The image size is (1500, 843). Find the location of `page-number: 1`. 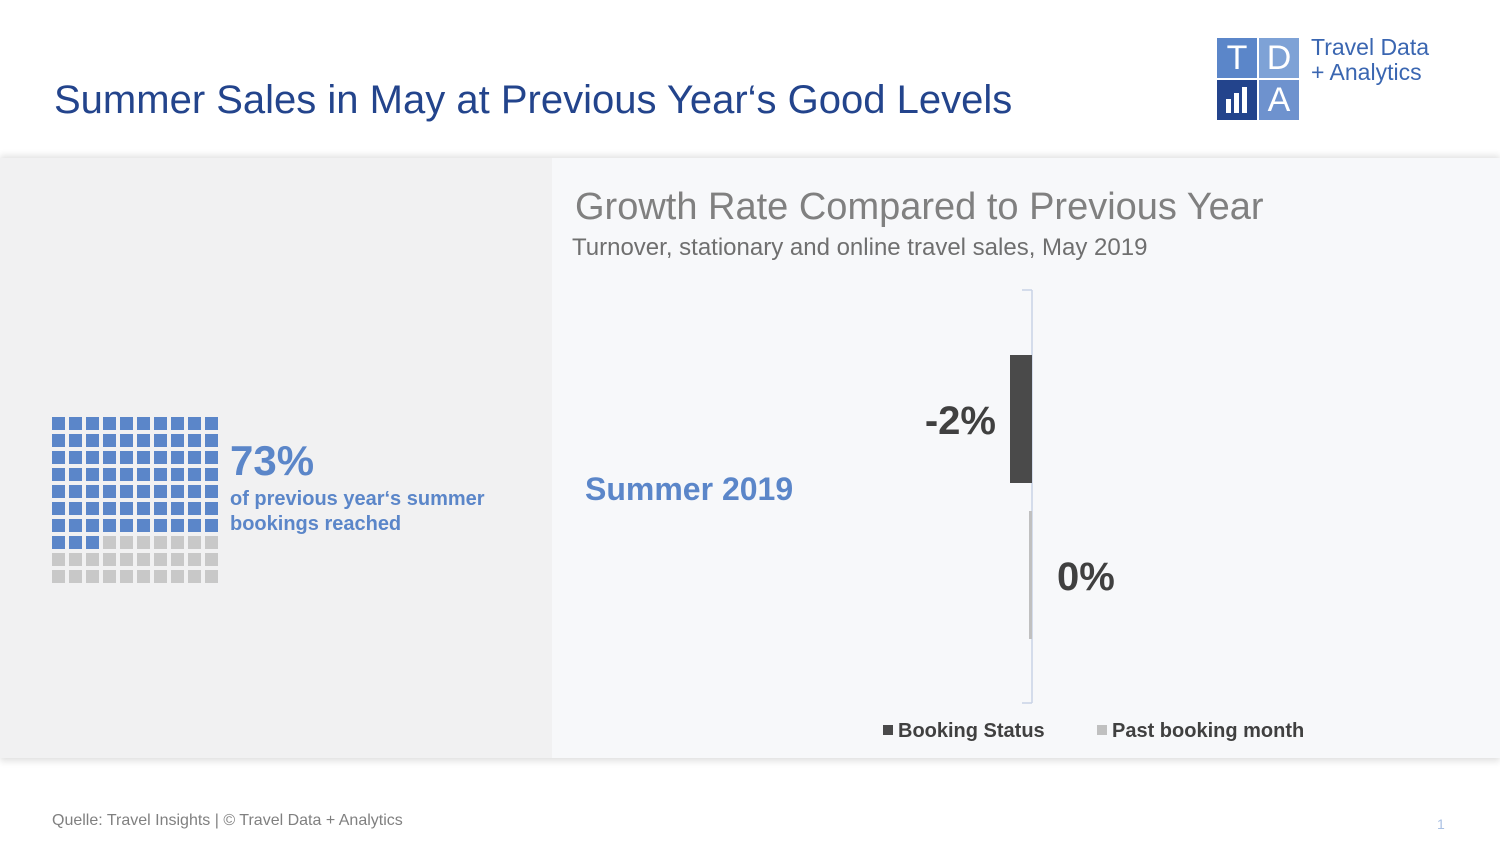

page-number: 1 is located at coordinates (1441, 824).